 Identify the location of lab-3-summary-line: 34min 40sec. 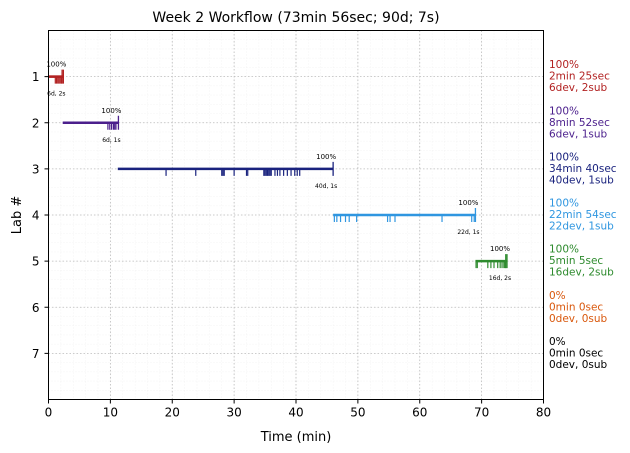
(583, 169).